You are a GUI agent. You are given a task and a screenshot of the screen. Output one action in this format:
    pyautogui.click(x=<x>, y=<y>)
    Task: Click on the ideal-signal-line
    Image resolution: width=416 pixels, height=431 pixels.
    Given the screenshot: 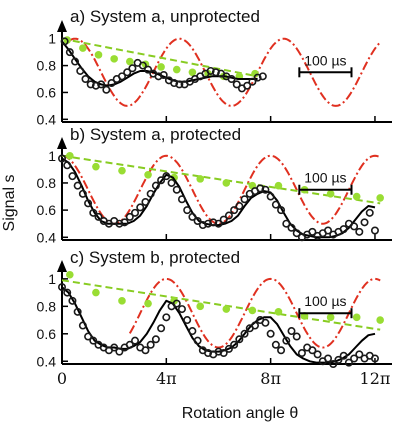 What is the action you would take?
    pyautogui.click(x=225, y=72)
    